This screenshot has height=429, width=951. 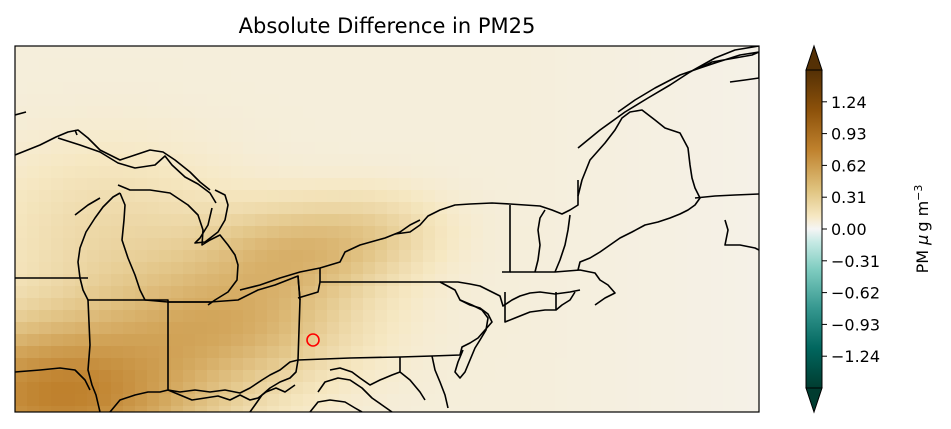 What do you see at coordinates (68, 246) in the screenshot?
I see `wisconsin-michigan-shore` at bounding box center [68, 246].